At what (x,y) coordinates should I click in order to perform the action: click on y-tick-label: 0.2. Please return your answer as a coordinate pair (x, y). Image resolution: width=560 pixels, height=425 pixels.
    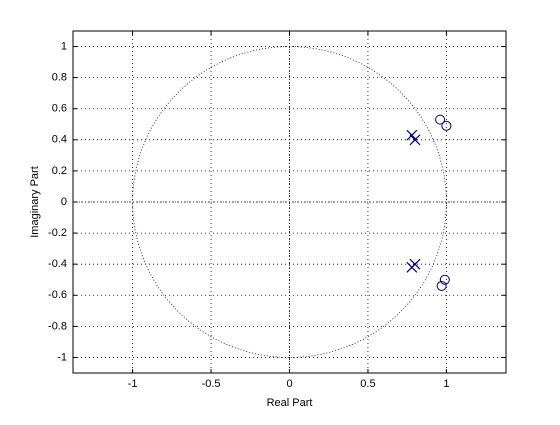
    Looking at the image, I should click on (59, 171).